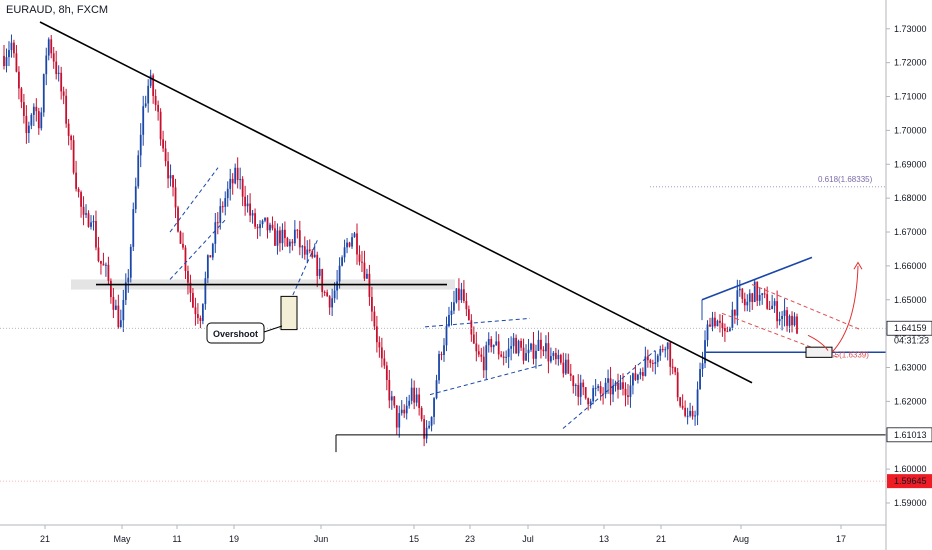 This screenshot has width=932, height=550. Describe the element at coordinates (910, 368) in the screenshot. I see `y-tick-label: 1.63000` at that location.